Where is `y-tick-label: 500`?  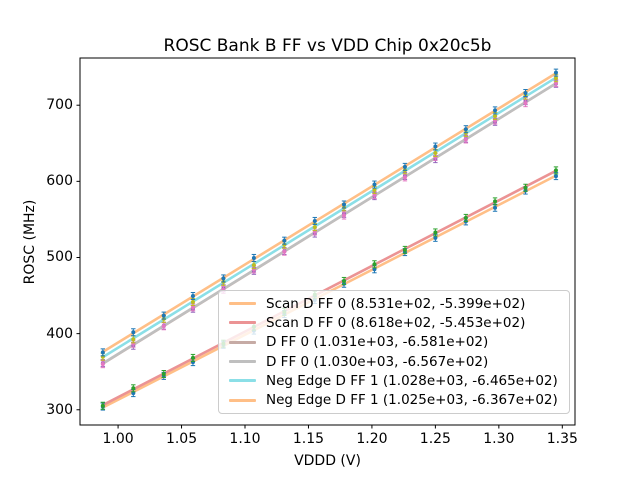
y-tick-label: 500 is located at coordinates (59, 257).